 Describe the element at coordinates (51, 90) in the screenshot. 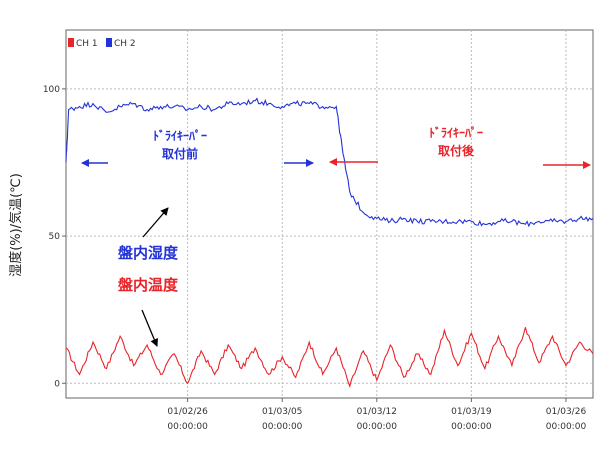

I see `y-tick-label: 100` at that location.